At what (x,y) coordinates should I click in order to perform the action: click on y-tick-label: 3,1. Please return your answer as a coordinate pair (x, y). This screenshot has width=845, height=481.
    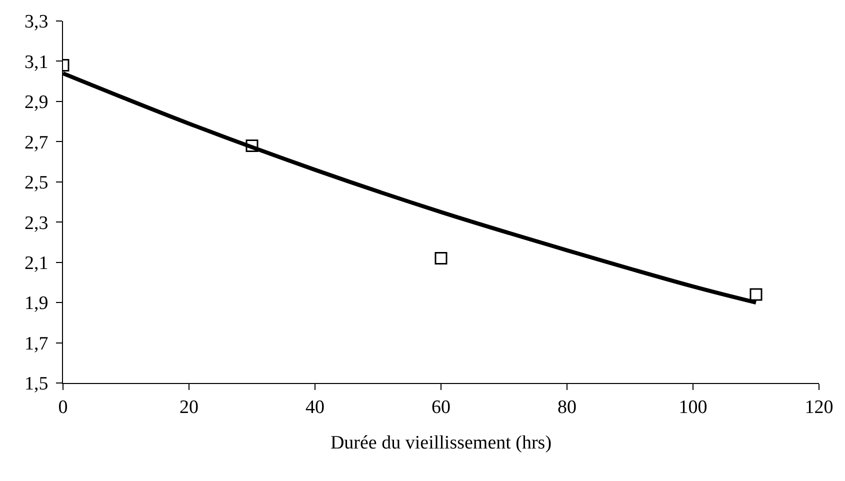
    Looking at the image, I should click on (36, 62).